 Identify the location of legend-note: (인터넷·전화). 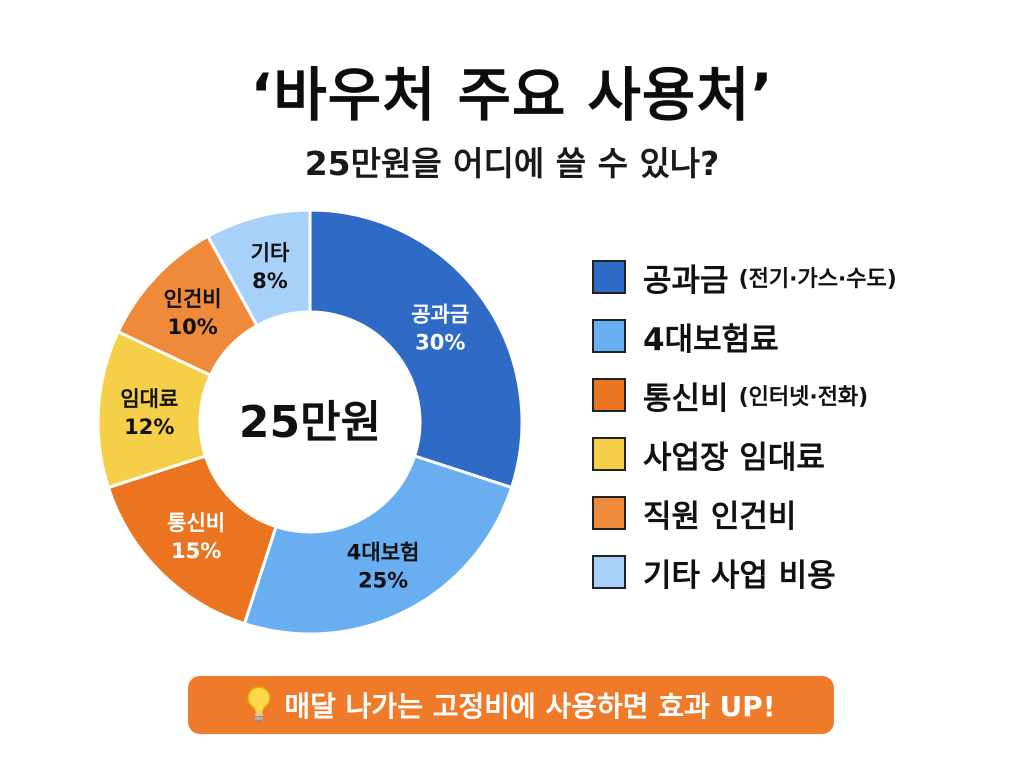
(803, 397).